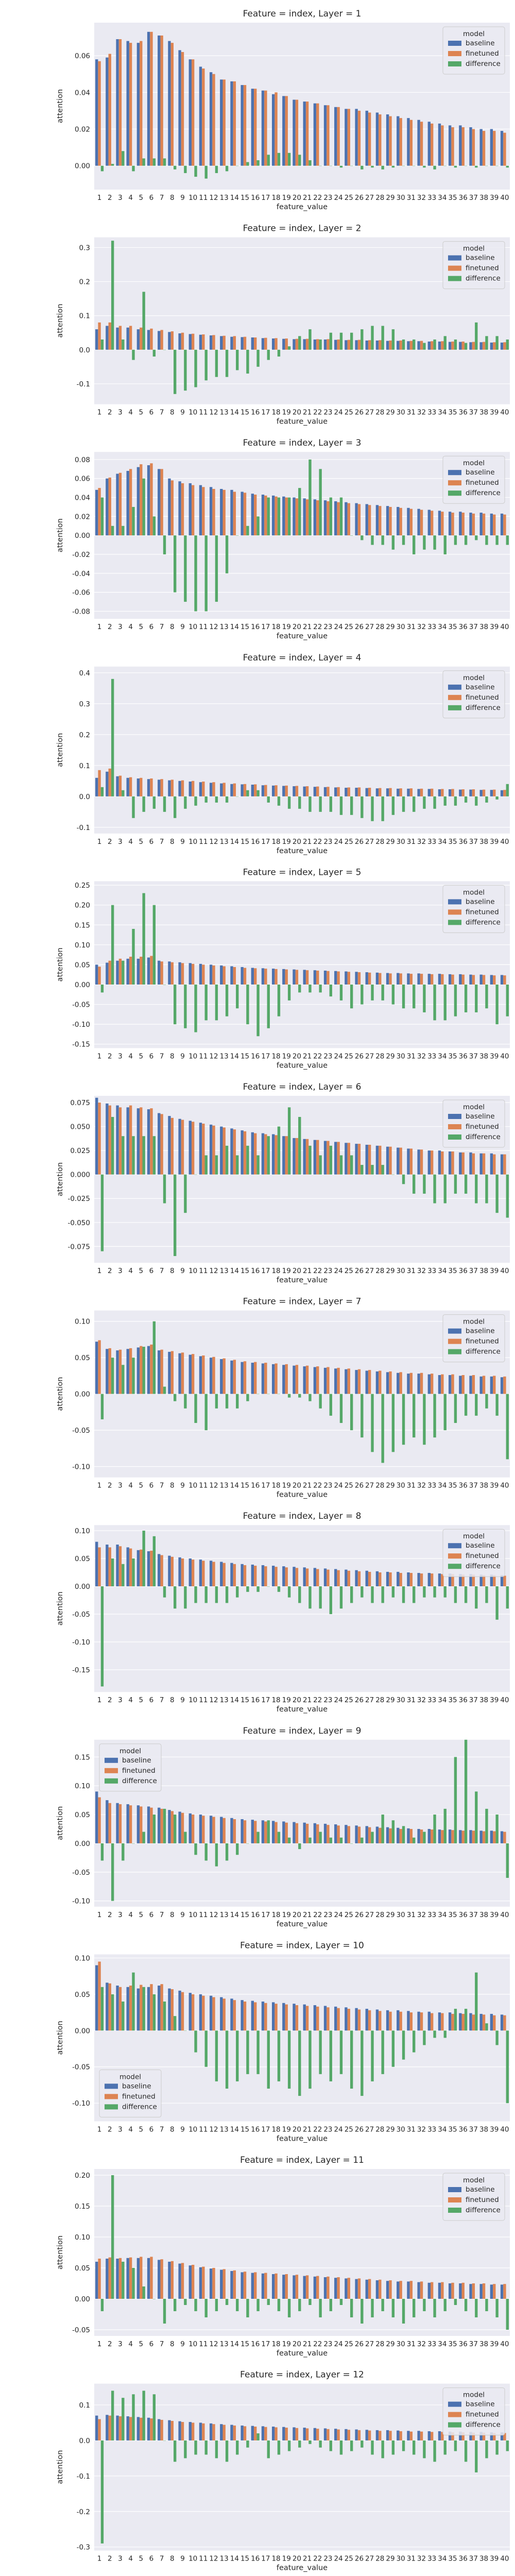 The image size is (515, 2576). Describe the element at coordinates (297, 1271) in the screenshot. I see `x-tick-label: 20` at that location.